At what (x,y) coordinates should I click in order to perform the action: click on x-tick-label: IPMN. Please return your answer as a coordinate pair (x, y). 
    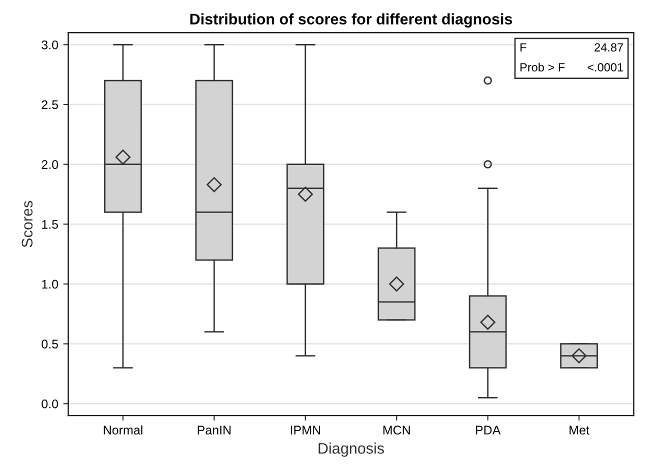
    Looking at the image, I should click on (305, 430).